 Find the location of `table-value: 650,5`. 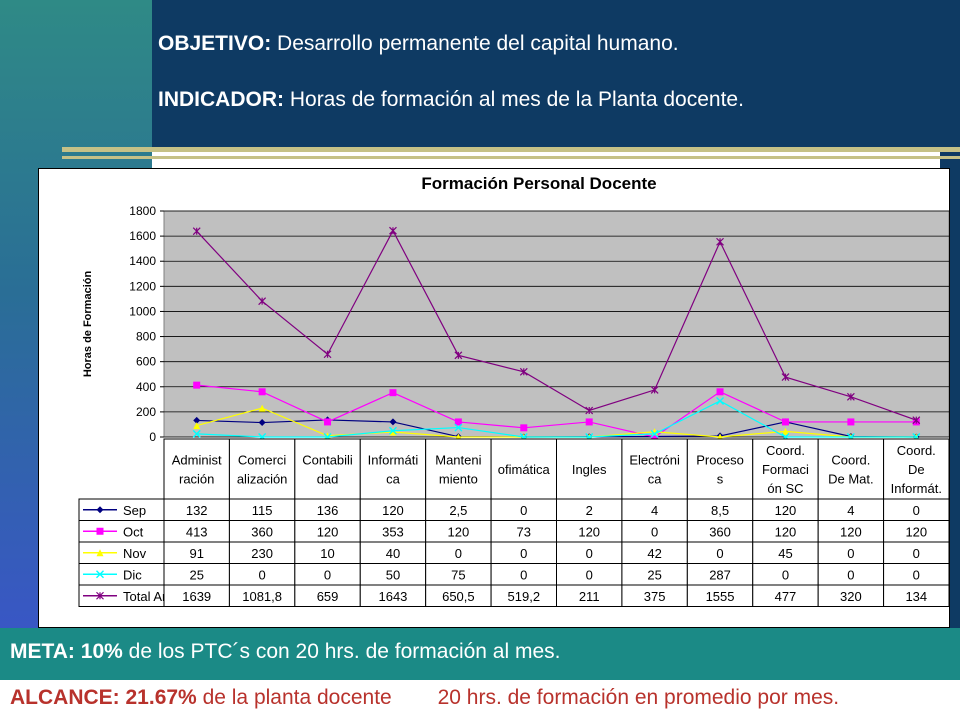

table-value: 650,5 is located at coordinates (458, 596).